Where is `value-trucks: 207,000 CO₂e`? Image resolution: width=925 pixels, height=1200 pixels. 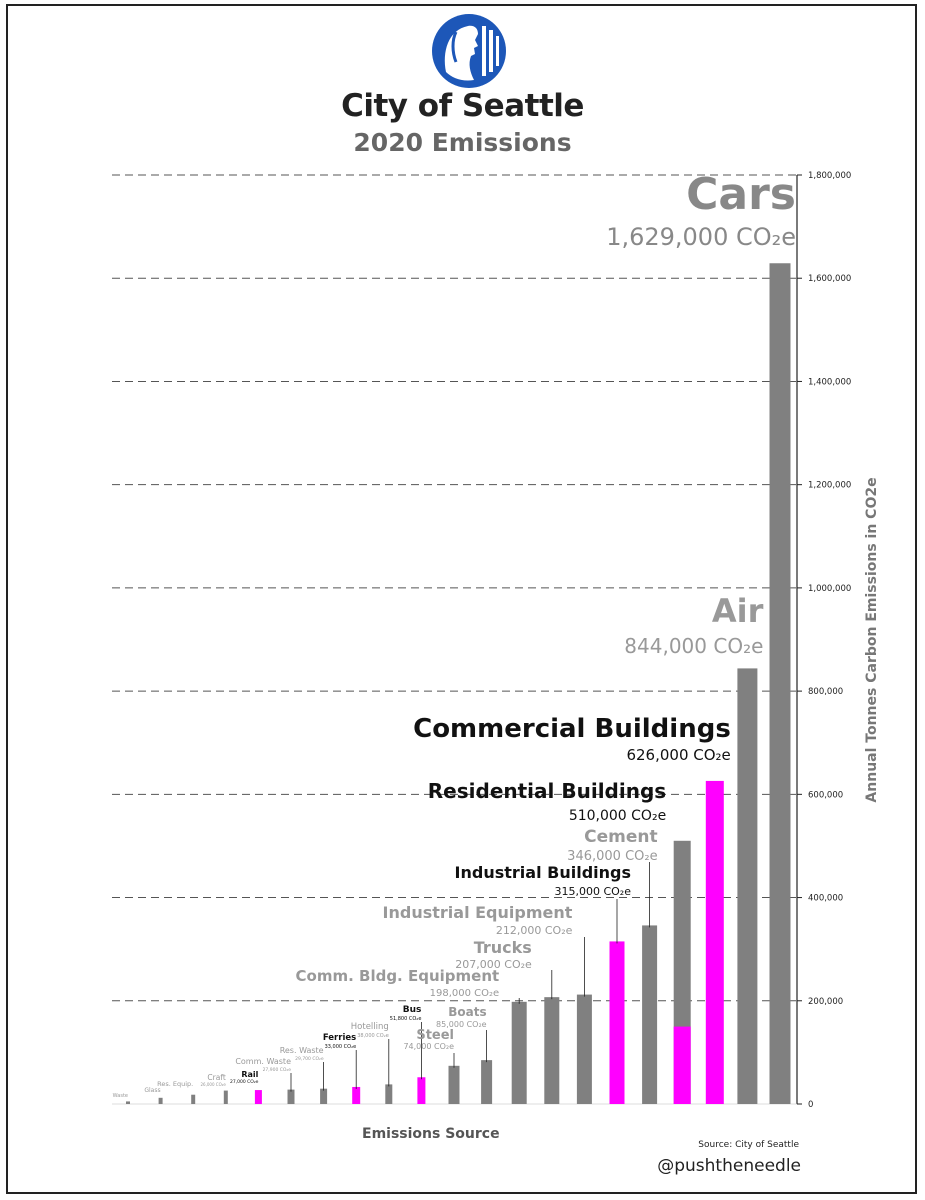
value-trucks: 207,000 CO₂e is located at coordinates (493, 964).